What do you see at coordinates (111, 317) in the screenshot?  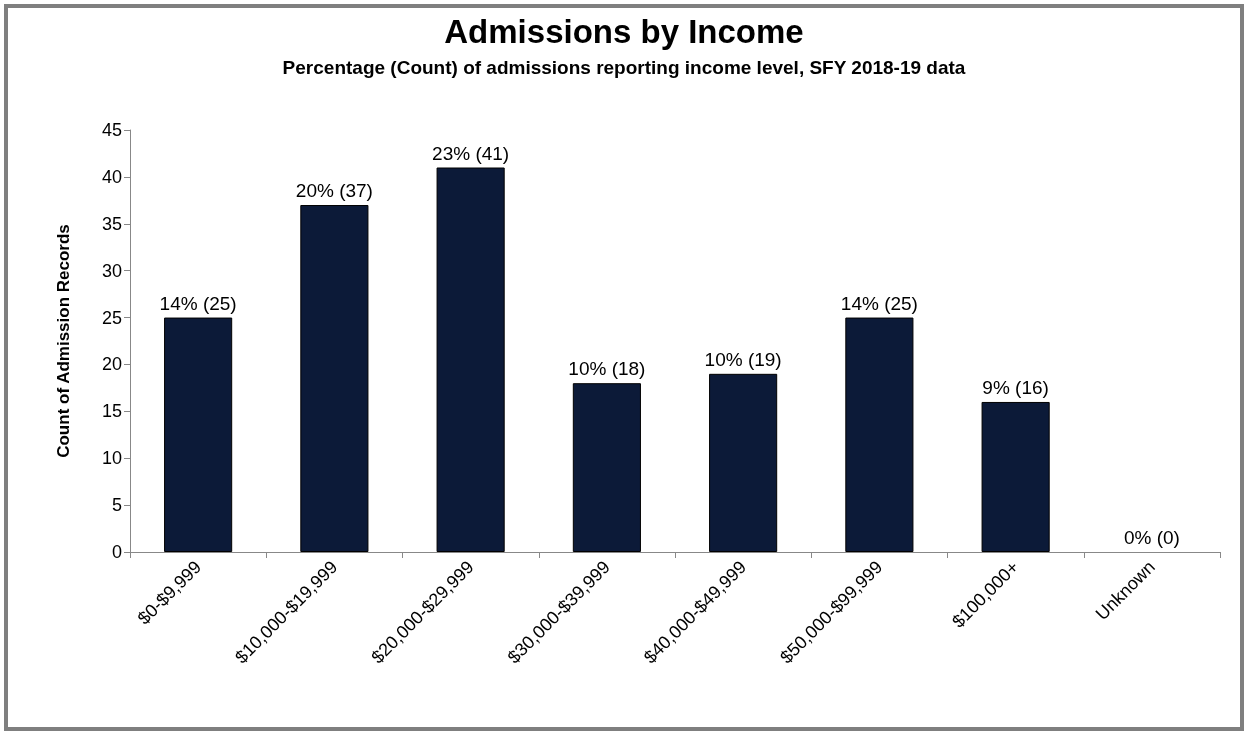 I see `y-tick-label: 25` at bounding box center [111, 317].